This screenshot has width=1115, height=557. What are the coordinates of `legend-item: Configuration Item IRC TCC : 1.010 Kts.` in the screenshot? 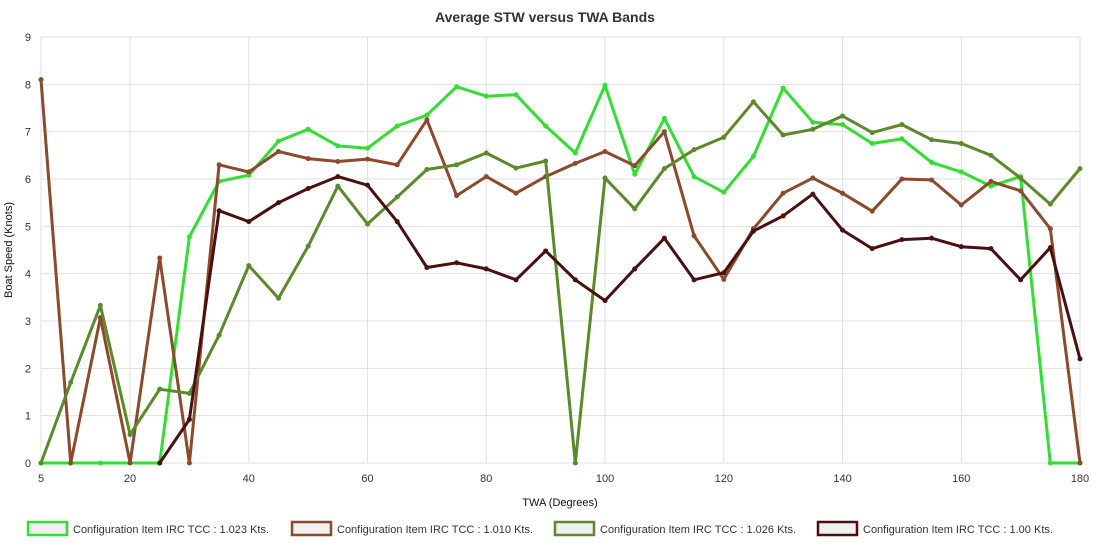 It's located at (411, 528).